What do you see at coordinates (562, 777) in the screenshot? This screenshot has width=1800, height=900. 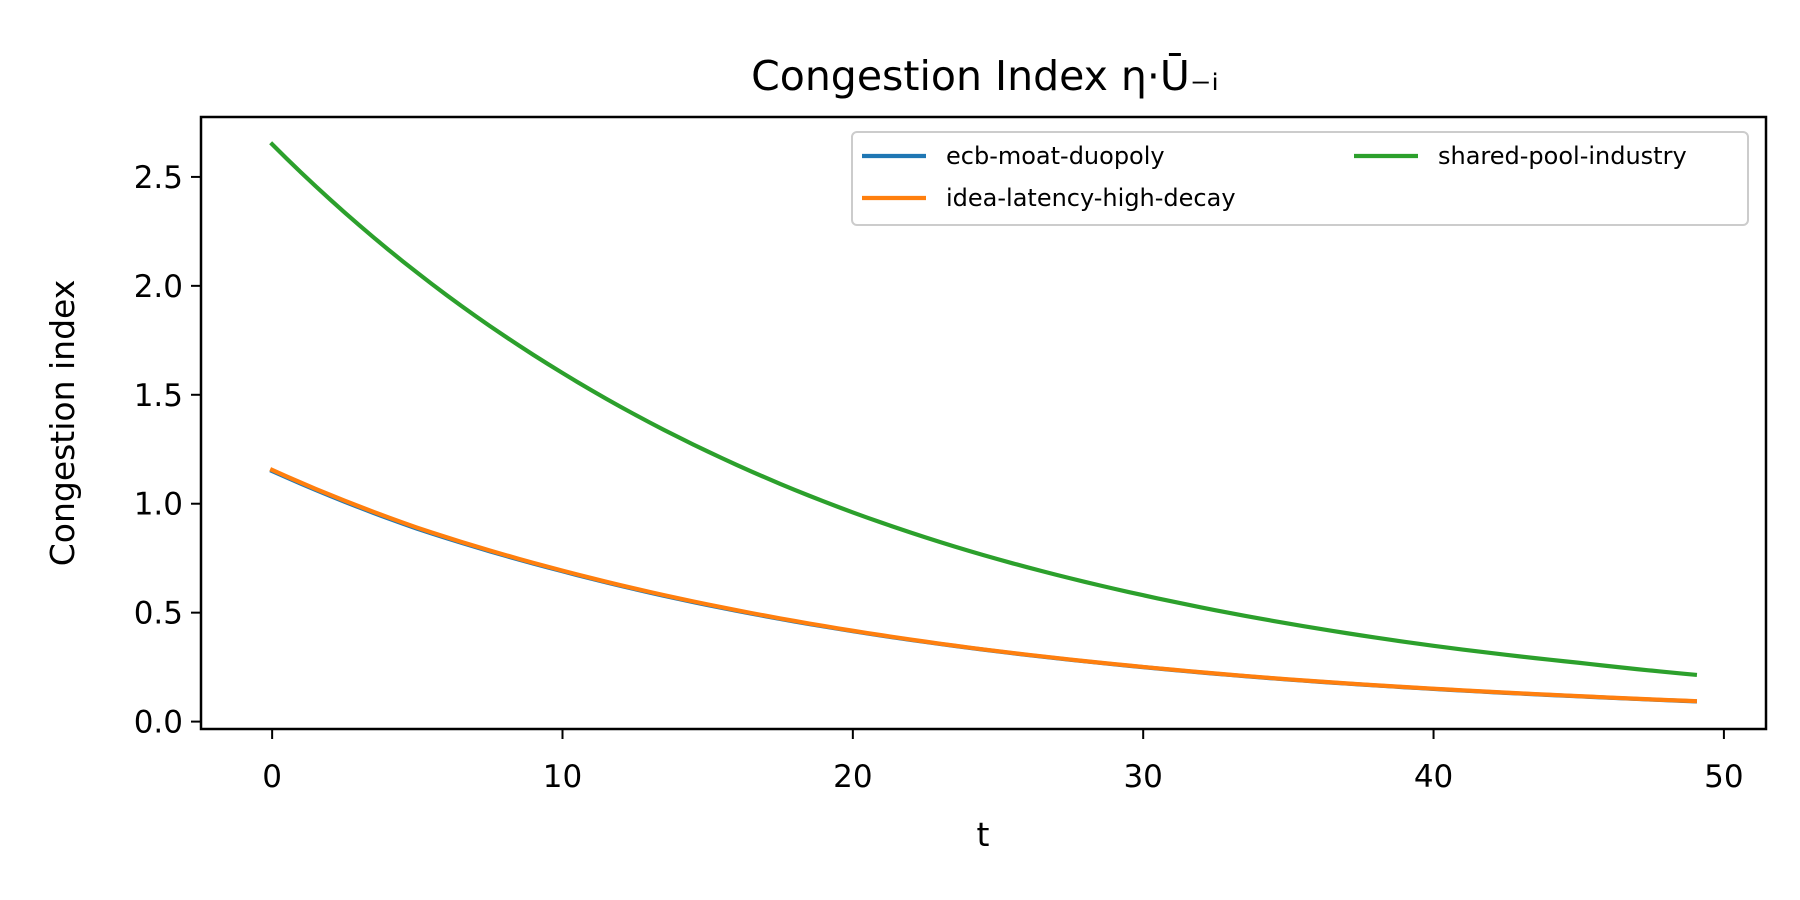 I see `x-tick-label: 10` at bounding box center [562, 777].